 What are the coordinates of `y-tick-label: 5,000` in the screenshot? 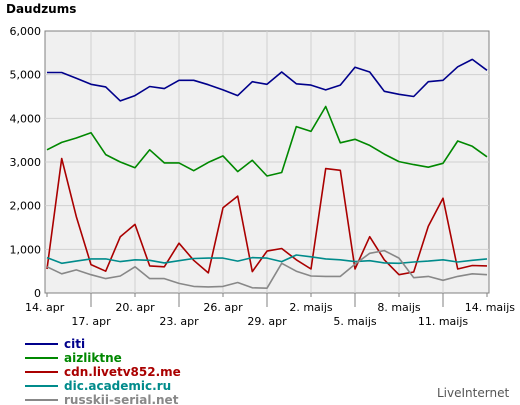 It's located at (26, 75).